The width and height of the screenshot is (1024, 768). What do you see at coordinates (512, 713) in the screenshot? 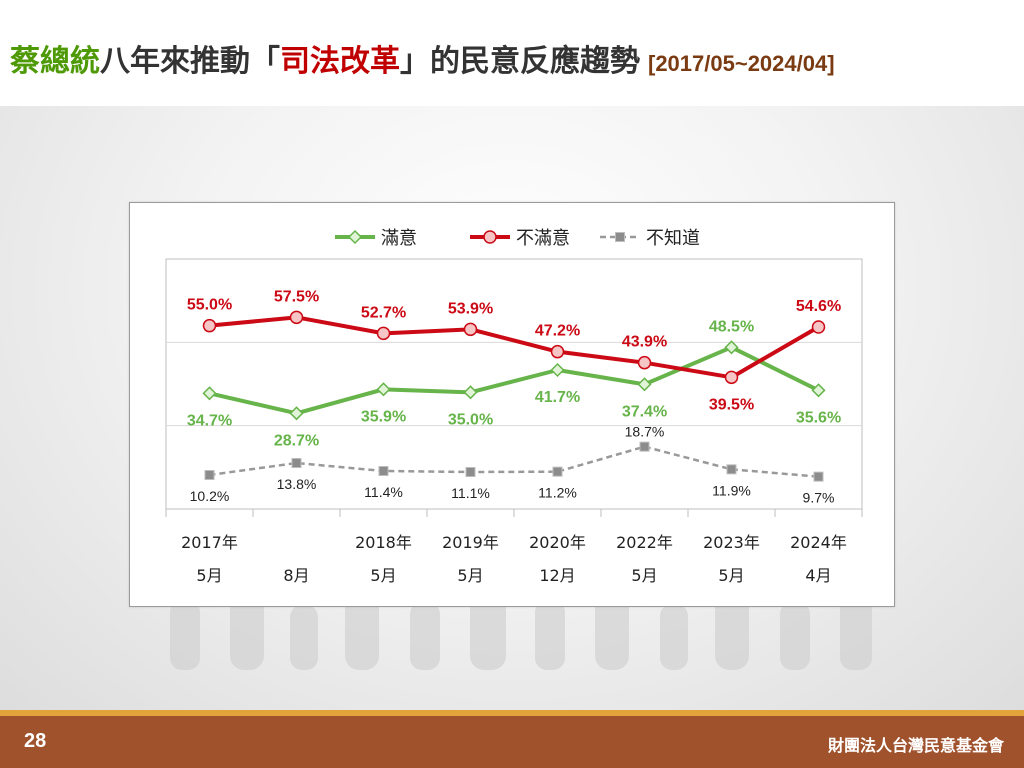
I see `footer-accent-line` at bounding box center [512, 713].